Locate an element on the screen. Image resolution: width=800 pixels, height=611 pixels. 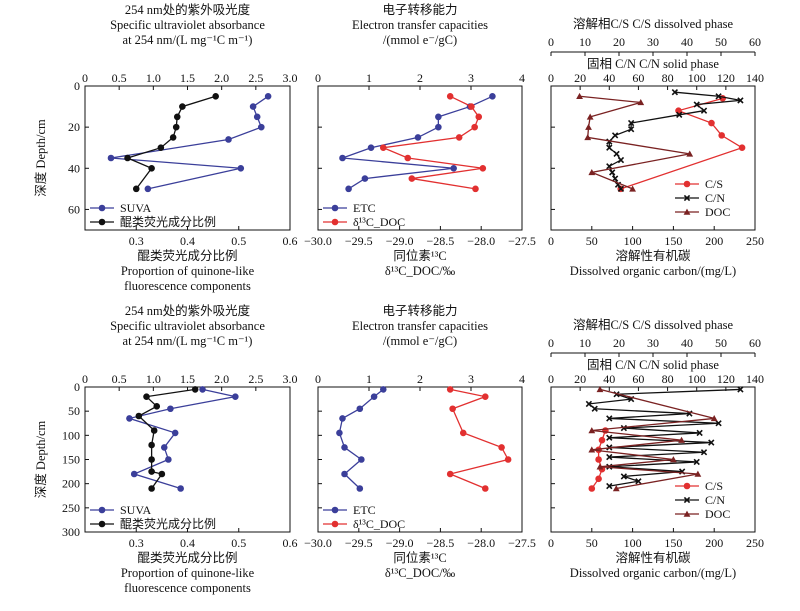
y-tick-label: 40 is located at coordinates (74, 168).